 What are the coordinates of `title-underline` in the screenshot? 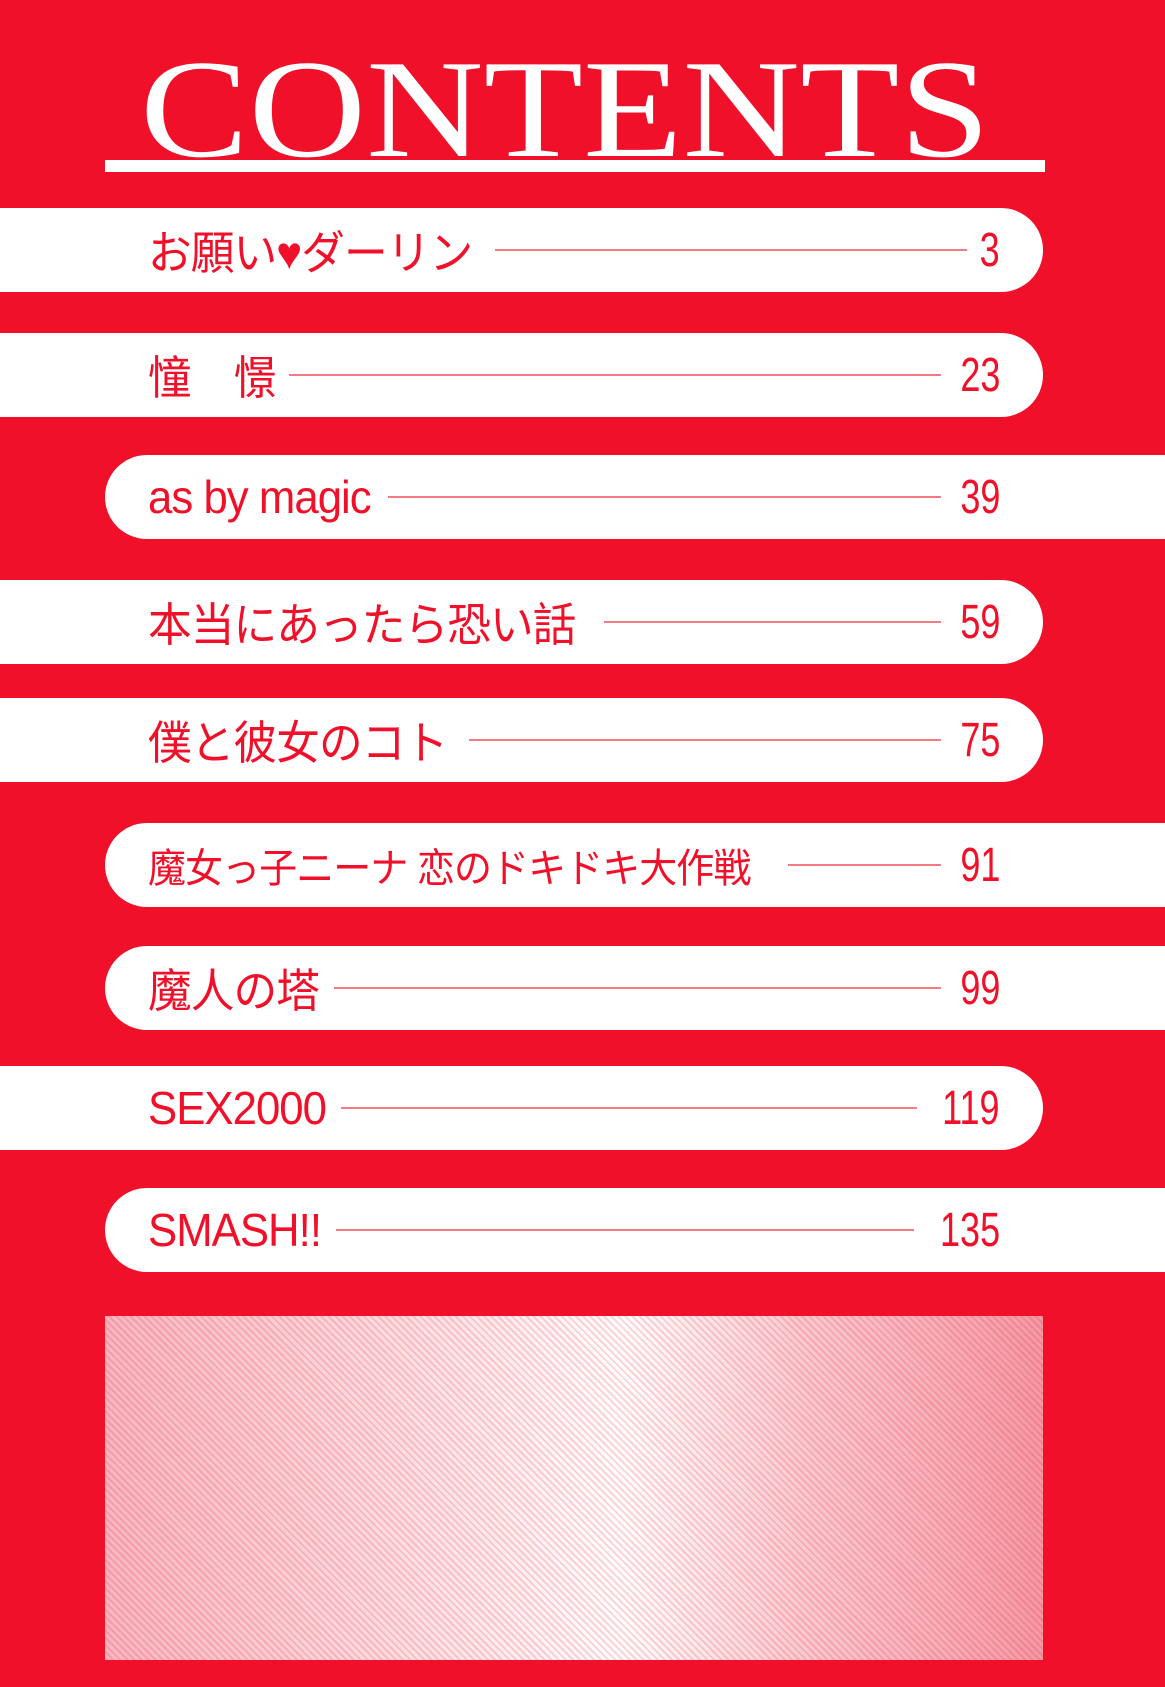 It's located at (575, 166).